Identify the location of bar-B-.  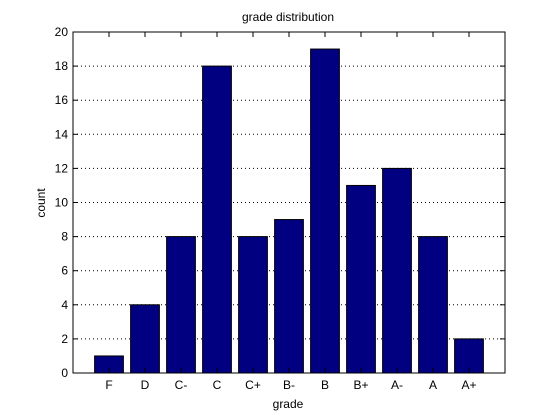
(289, 296).